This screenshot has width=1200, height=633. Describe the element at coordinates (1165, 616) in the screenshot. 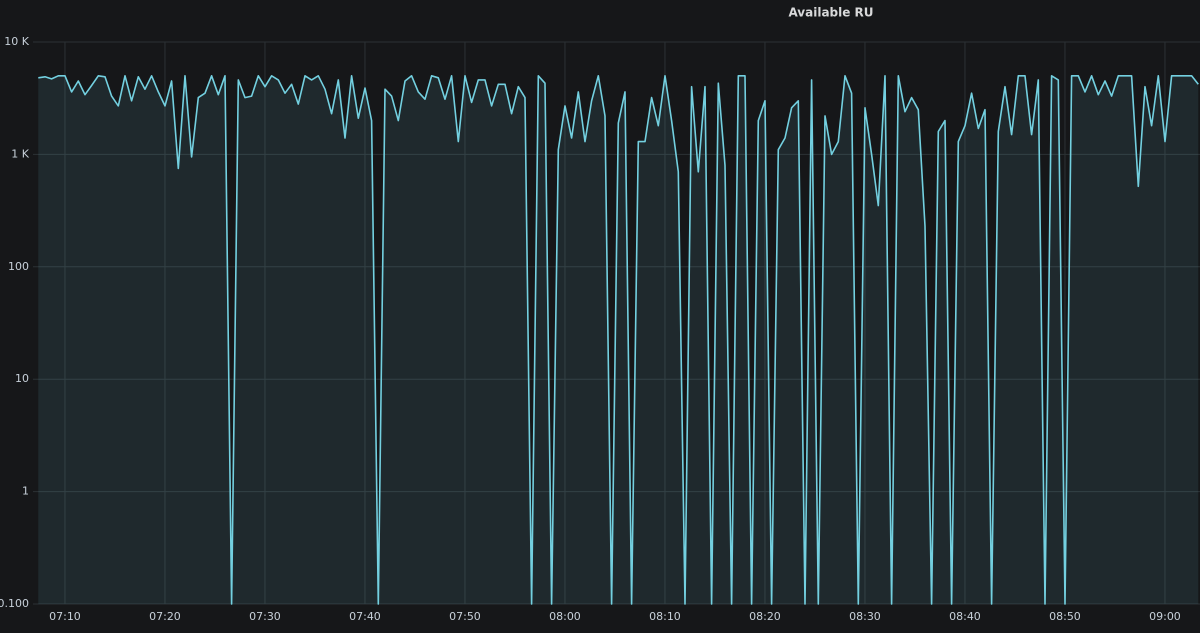

I see `x-tick-label: 09:00` at that location.